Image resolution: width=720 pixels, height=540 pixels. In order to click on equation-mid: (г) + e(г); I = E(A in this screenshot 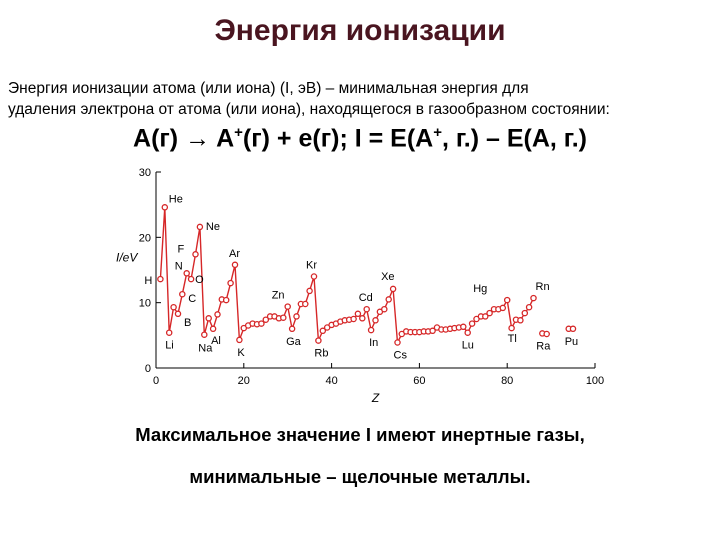, I will do `click(338, 138)`.